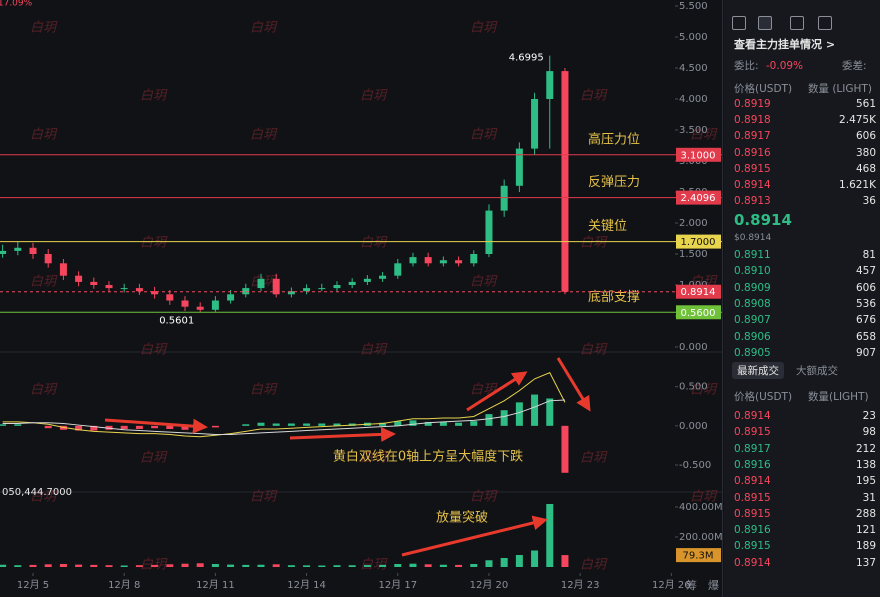 The width and height of the screenshot is (880, 597). Describe the element at coordinates (838, 397) in the screenshot. I see `header: 数量(LIGHT)` at that location.